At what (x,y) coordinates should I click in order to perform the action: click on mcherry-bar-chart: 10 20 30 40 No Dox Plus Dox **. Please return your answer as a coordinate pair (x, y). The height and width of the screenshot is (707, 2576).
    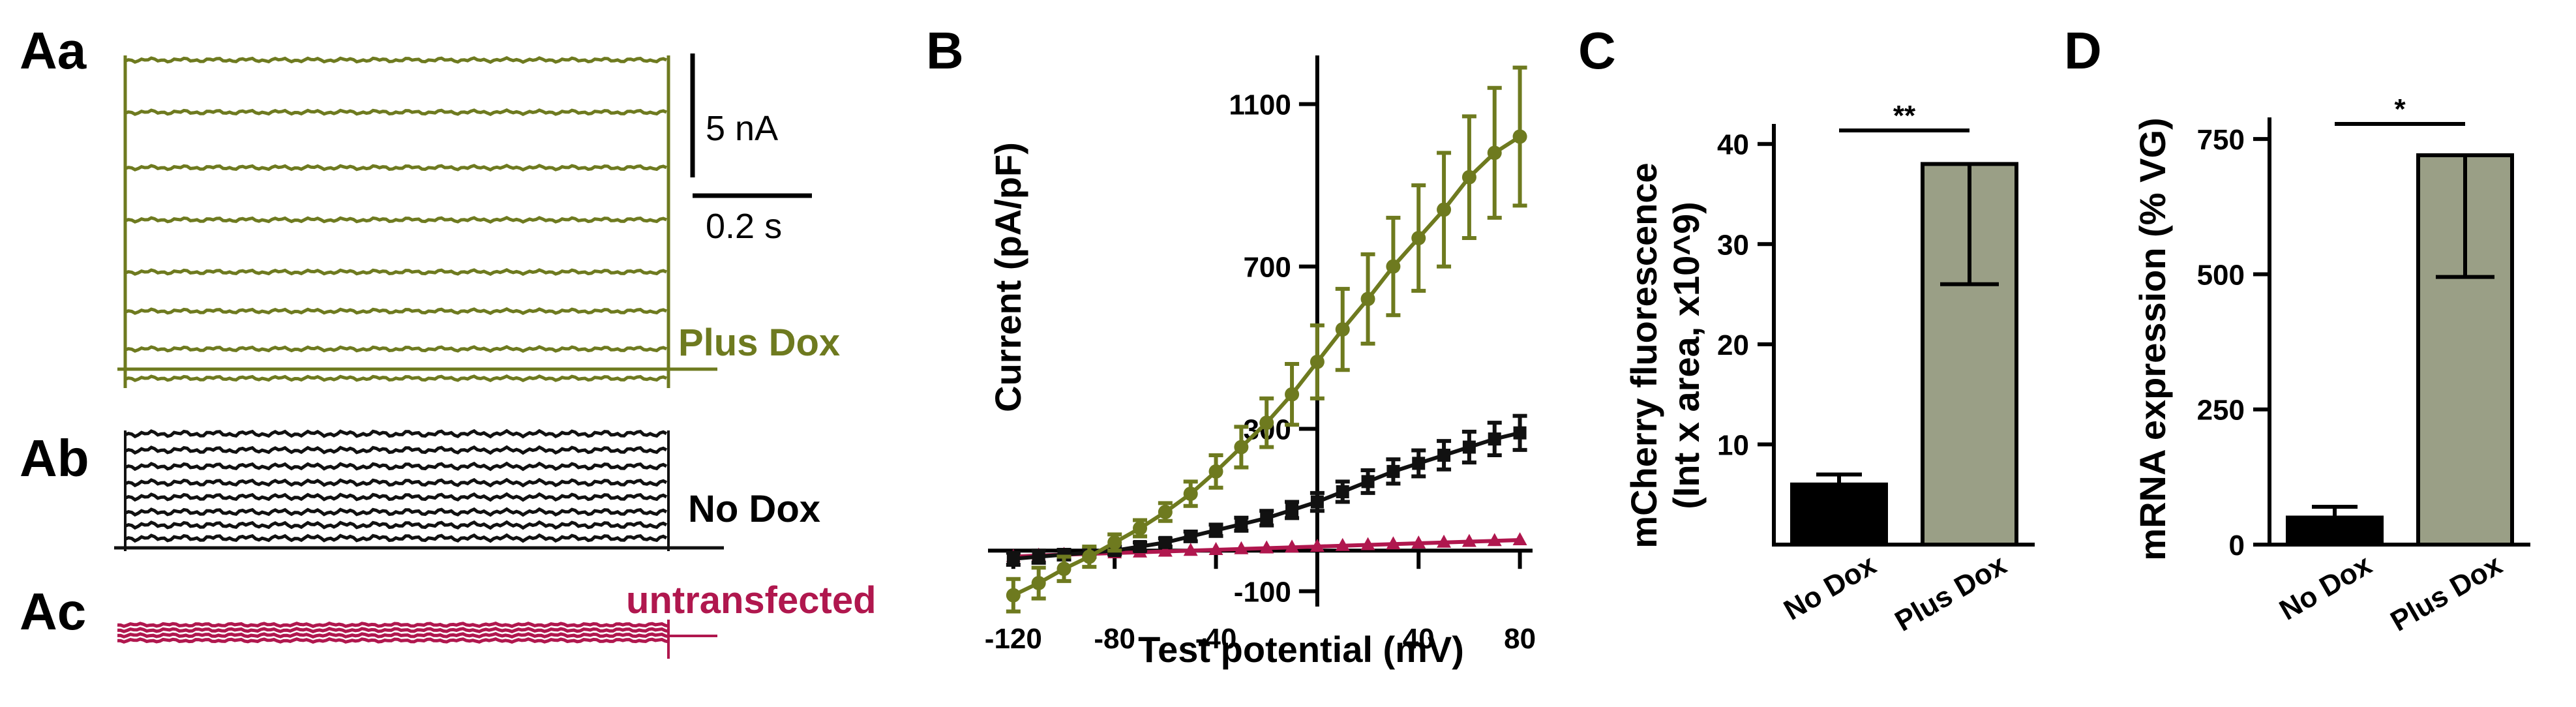
    Looking at the image, I should click on (1876, 369).